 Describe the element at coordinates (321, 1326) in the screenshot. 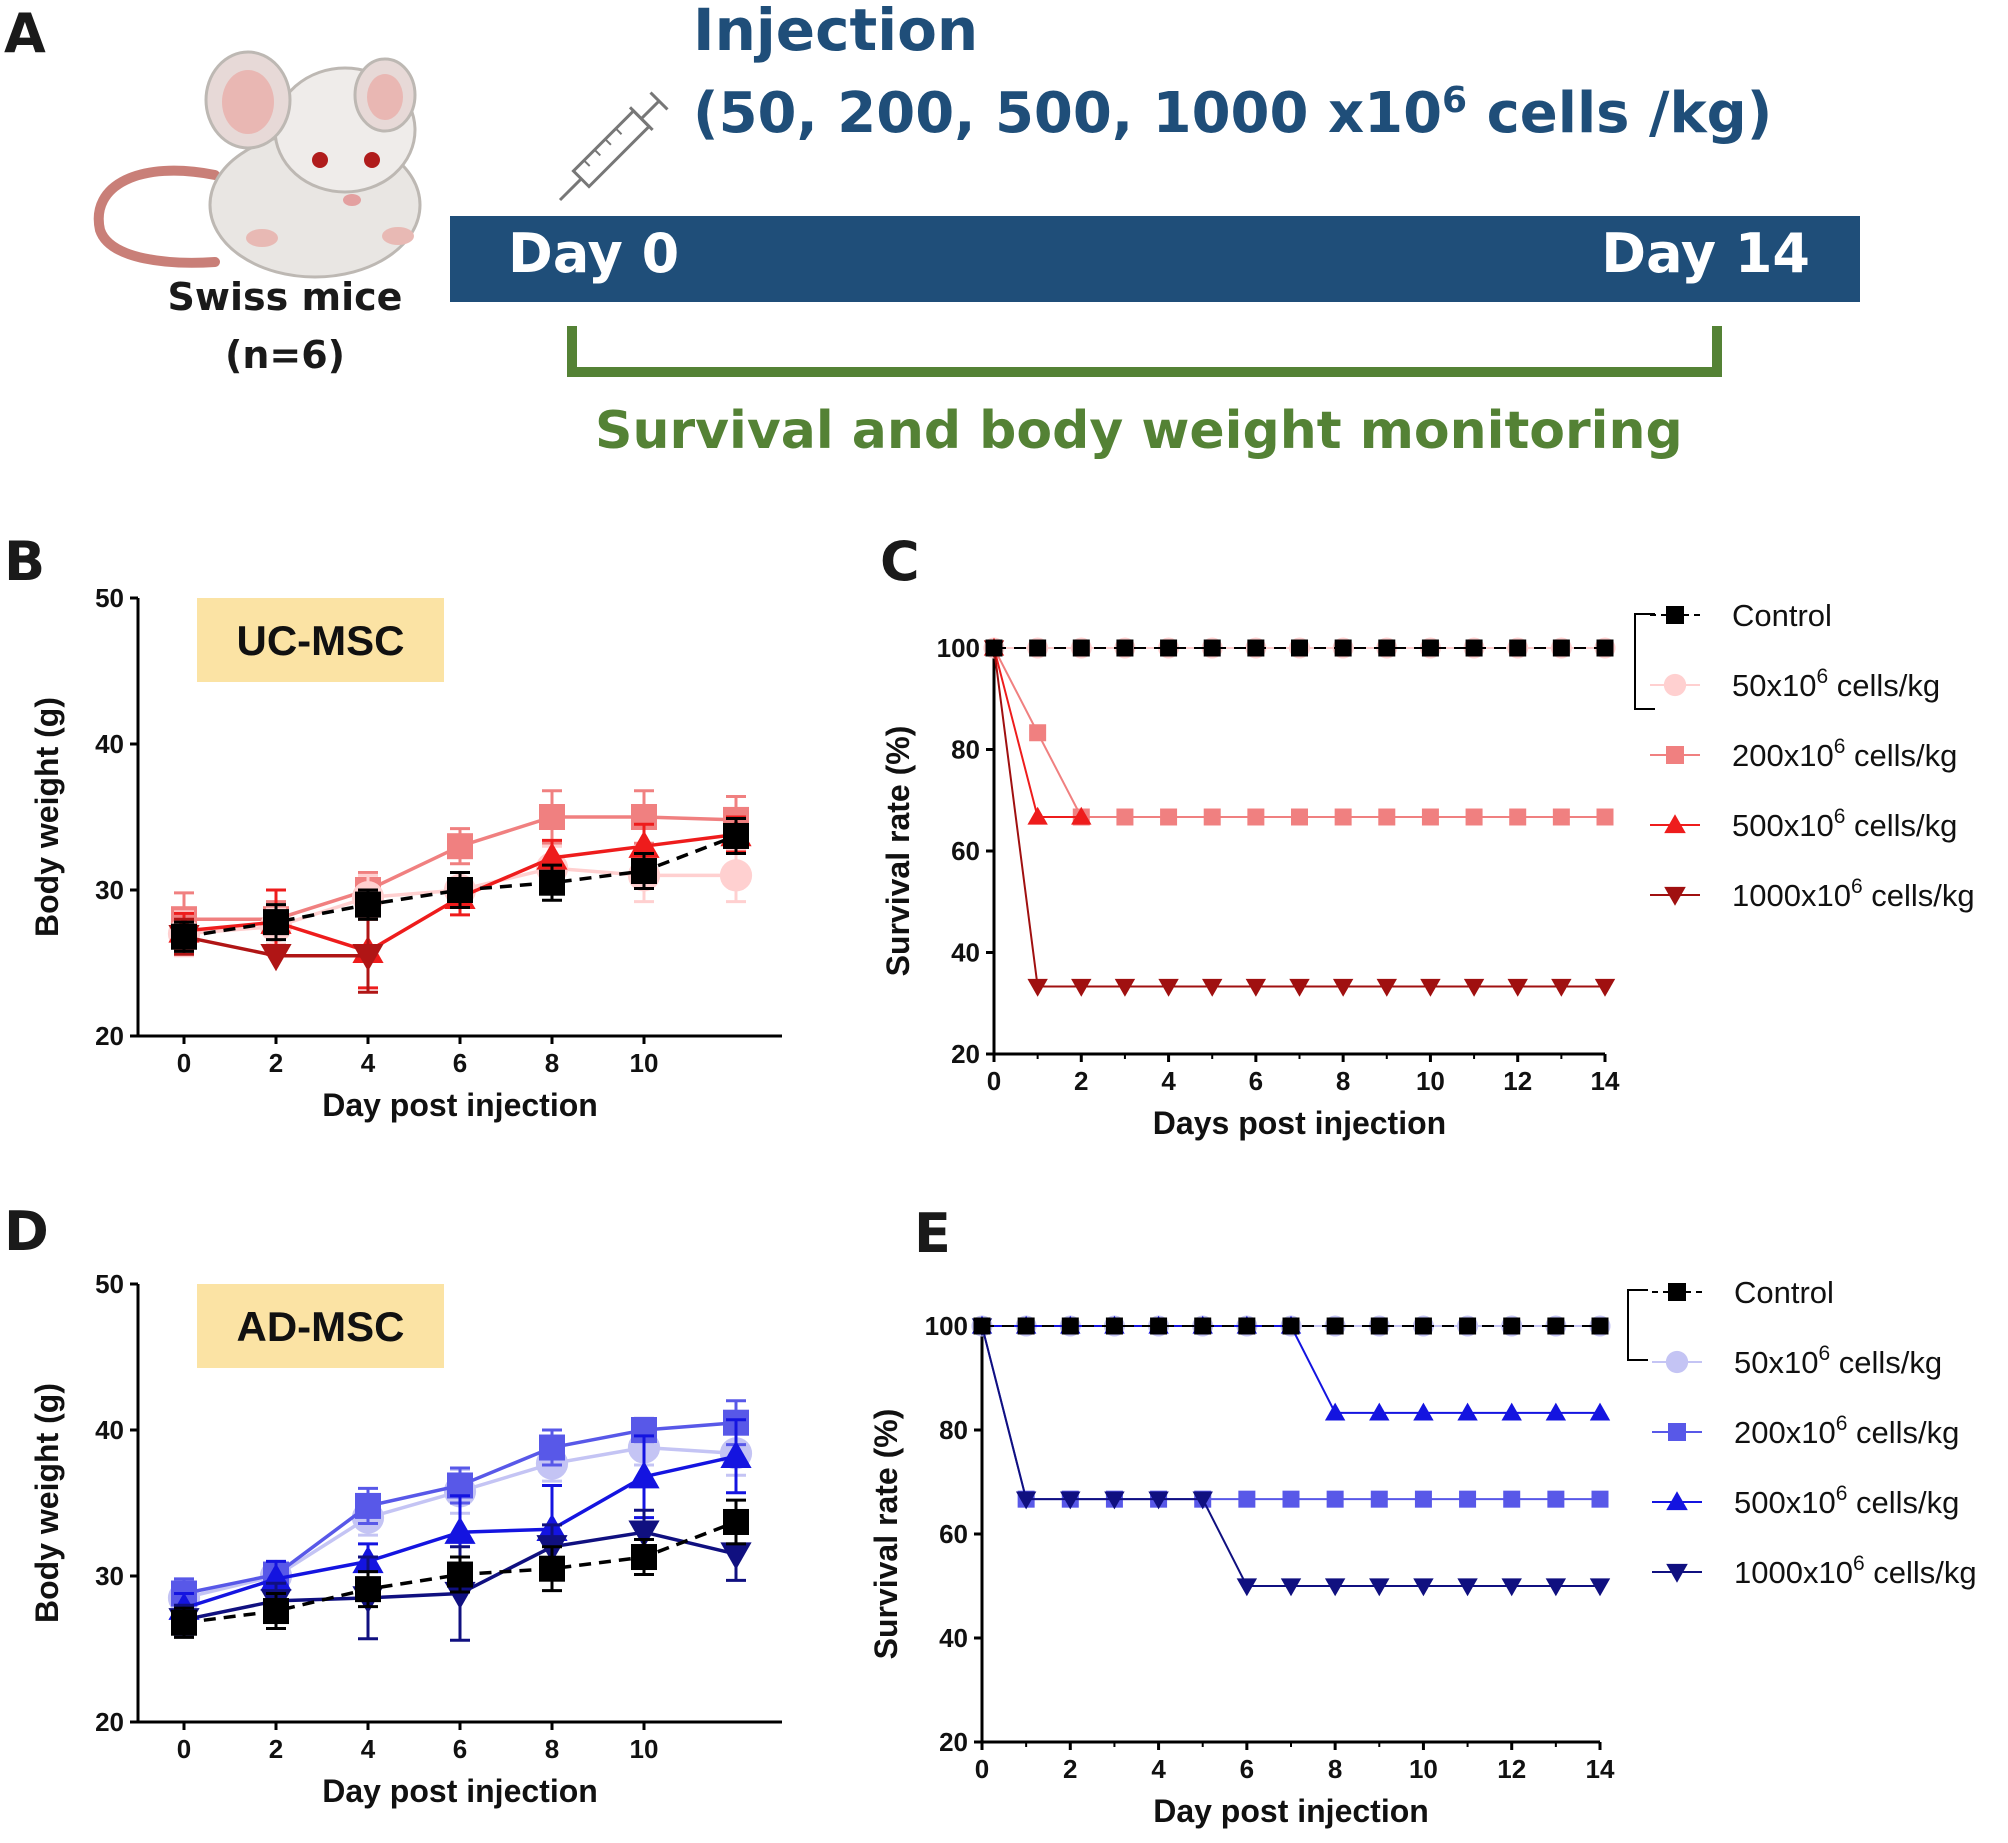

I see `tag-label: AD-MSC` at that location.